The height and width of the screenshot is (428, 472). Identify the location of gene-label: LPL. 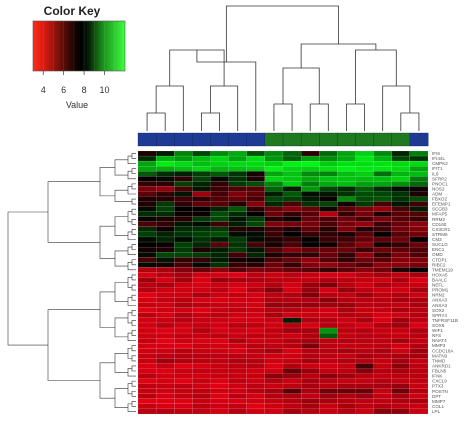
(436, 411).